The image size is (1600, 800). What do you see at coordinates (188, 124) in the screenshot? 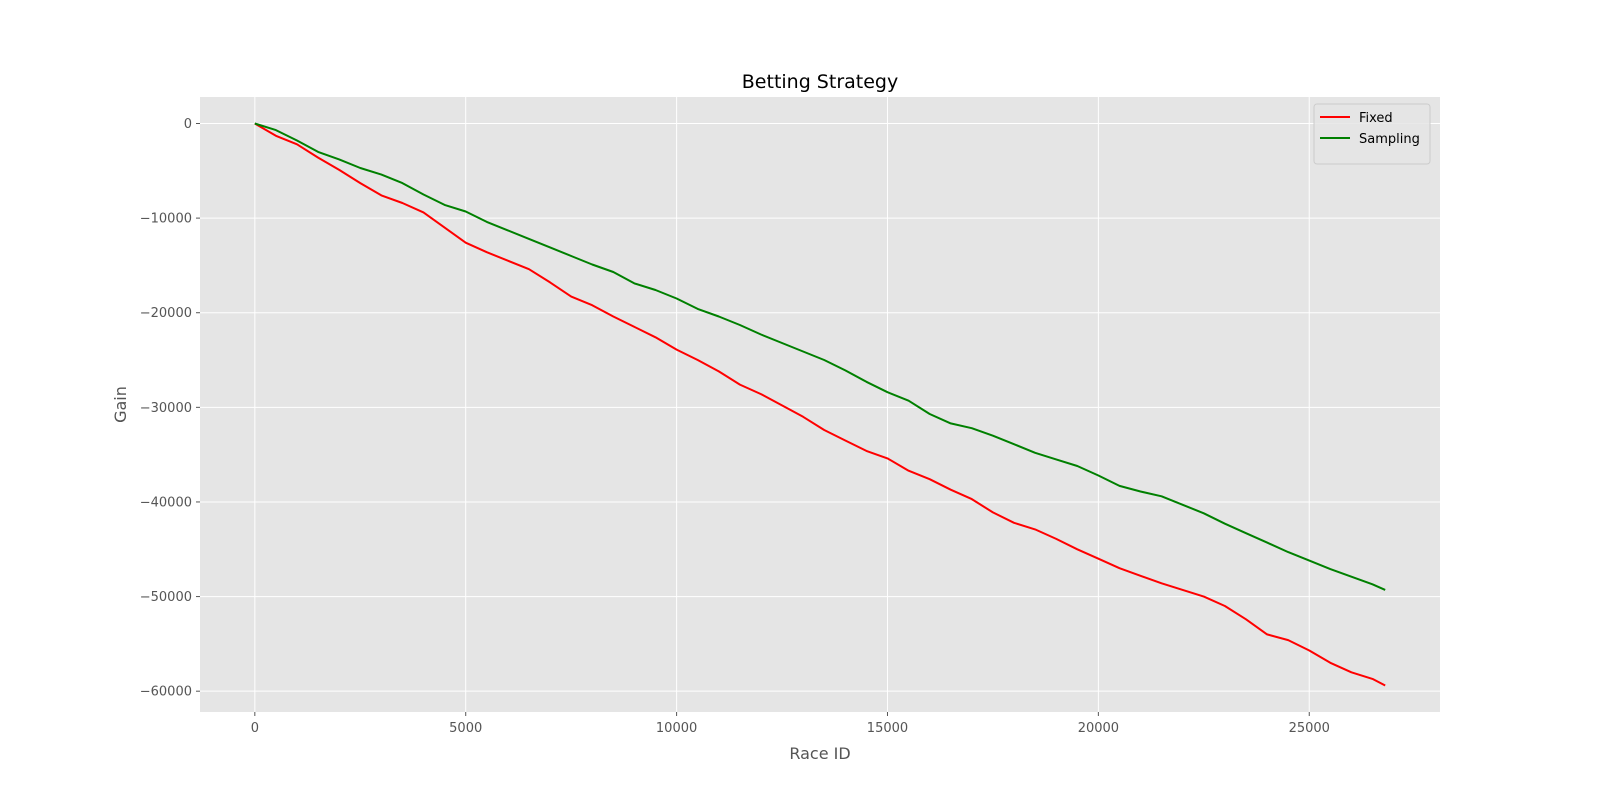
I see `y-tick-label: 0` at bounding box center [188, 124].